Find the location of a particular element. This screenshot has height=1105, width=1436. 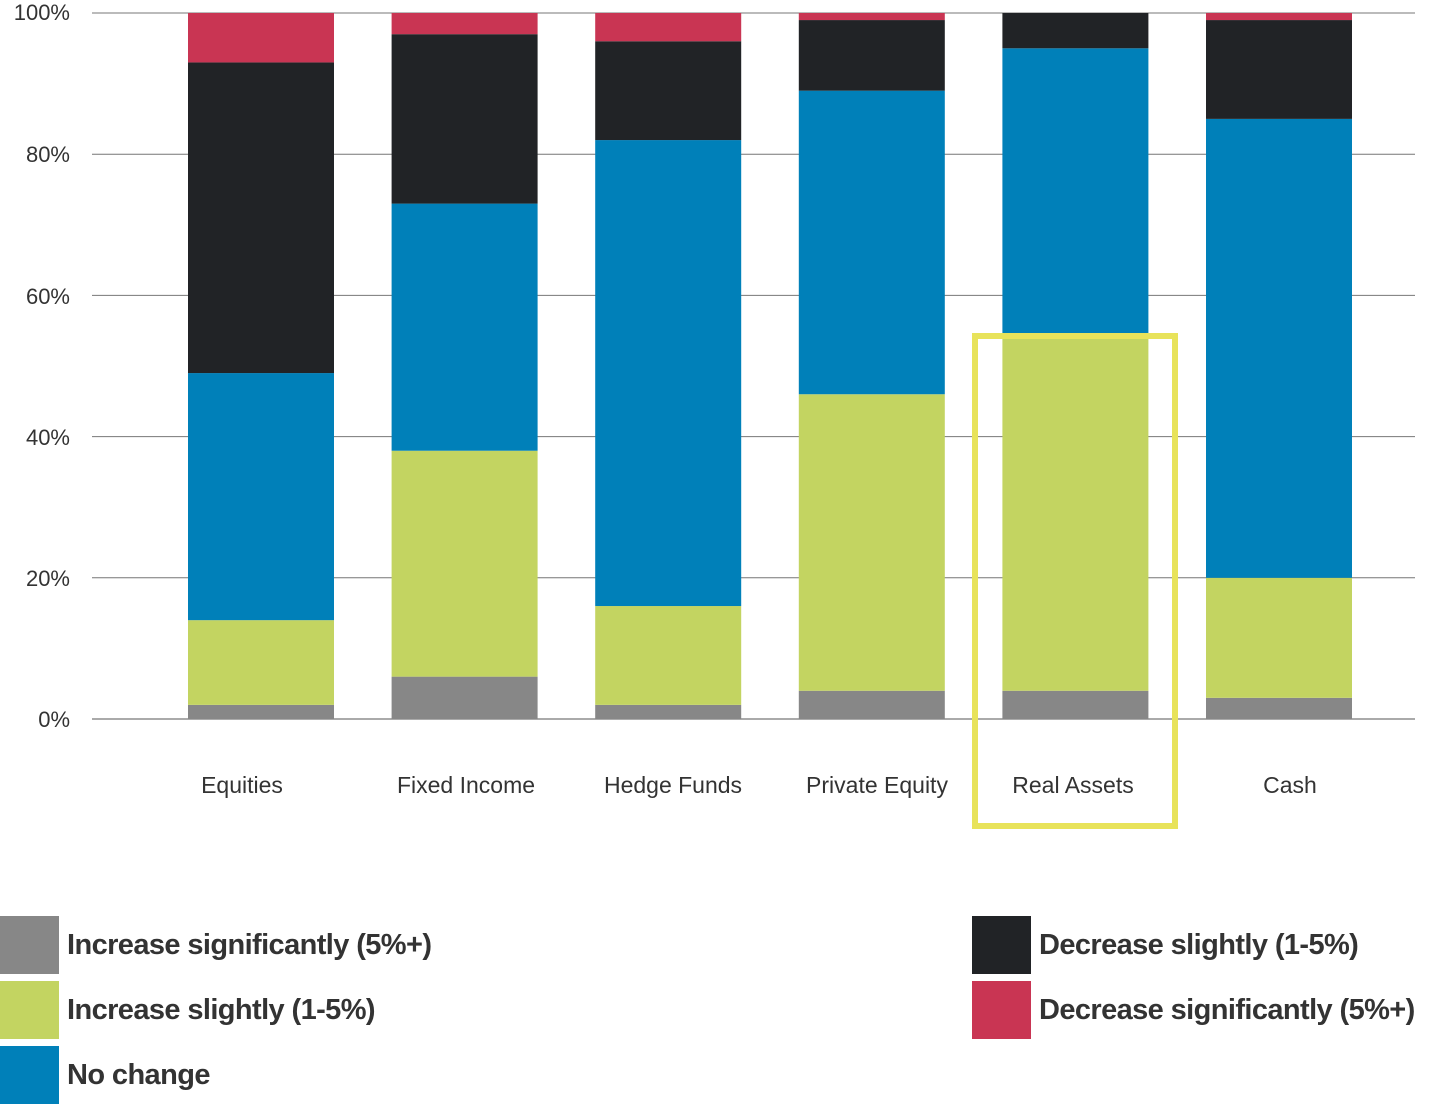

y-tick-label: 100% is located at coordinates (42, 12).